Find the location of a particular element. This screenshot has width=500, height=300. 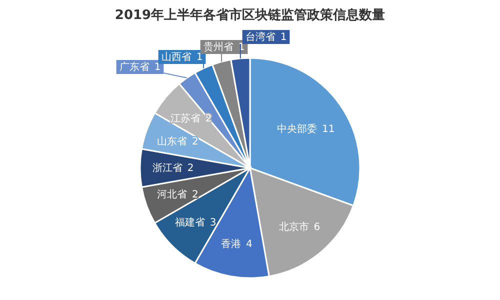

data-label: 4 is located at coordinates (249, 244).